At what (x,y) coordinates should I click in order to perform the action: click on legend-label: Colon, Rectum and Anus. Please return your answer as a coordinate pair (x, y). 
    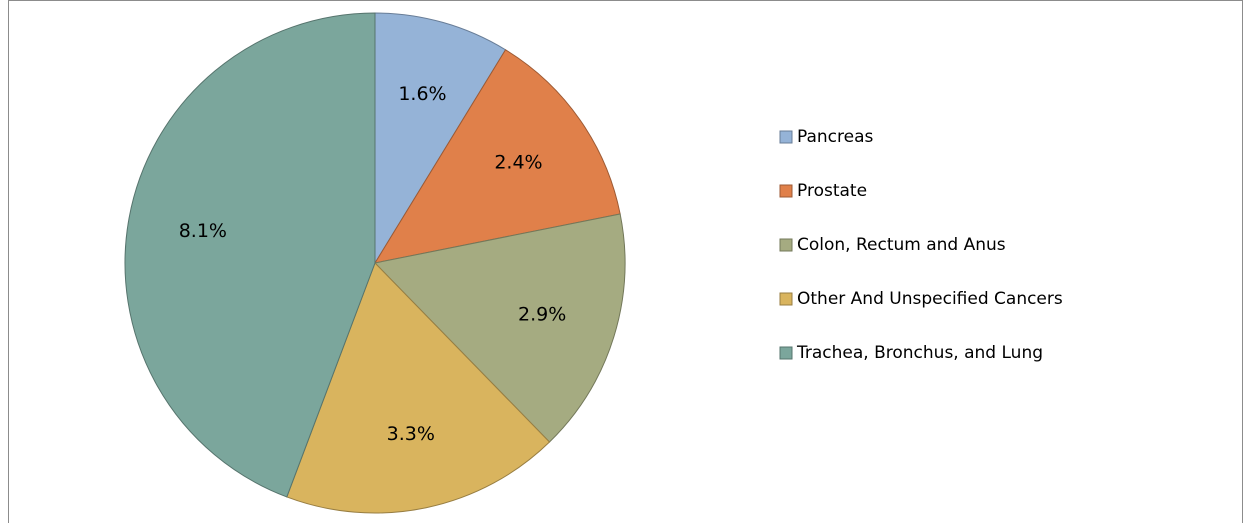
    Looking at the image, I should click on (901, 245).